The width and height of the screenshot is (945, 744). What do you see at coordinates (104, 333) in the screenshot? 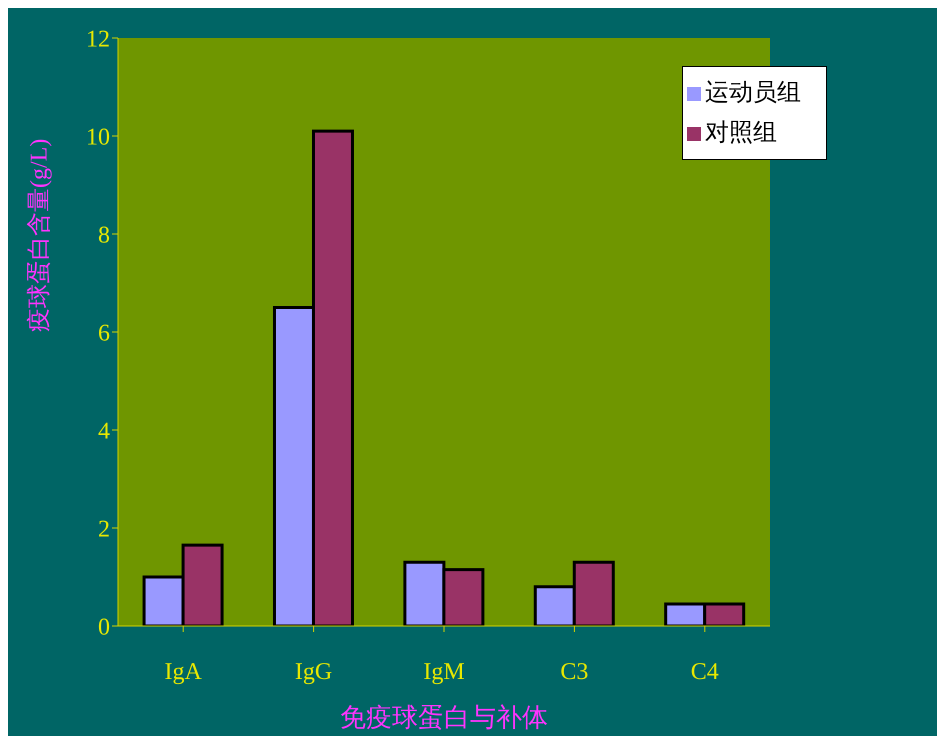
I see `y-tick-label: 6` at bounding box center [104, 333].